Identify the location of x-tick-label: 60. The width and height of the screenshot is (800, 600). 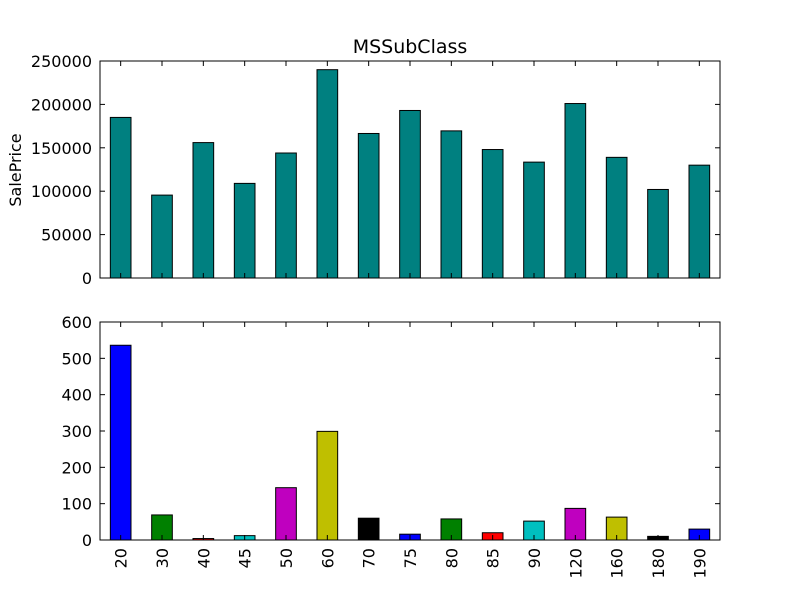
(327, 558).